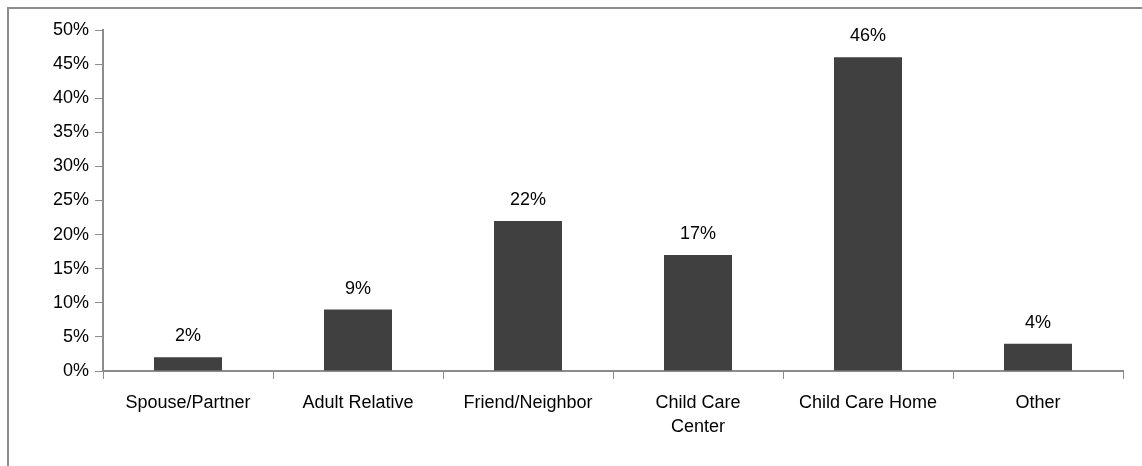 This screenshot has height=466, width=1142. What do you see at coordinates (70, 233) in the screenshot?
I see `y-tick-label: 20%` at bounding box center [70, 233].